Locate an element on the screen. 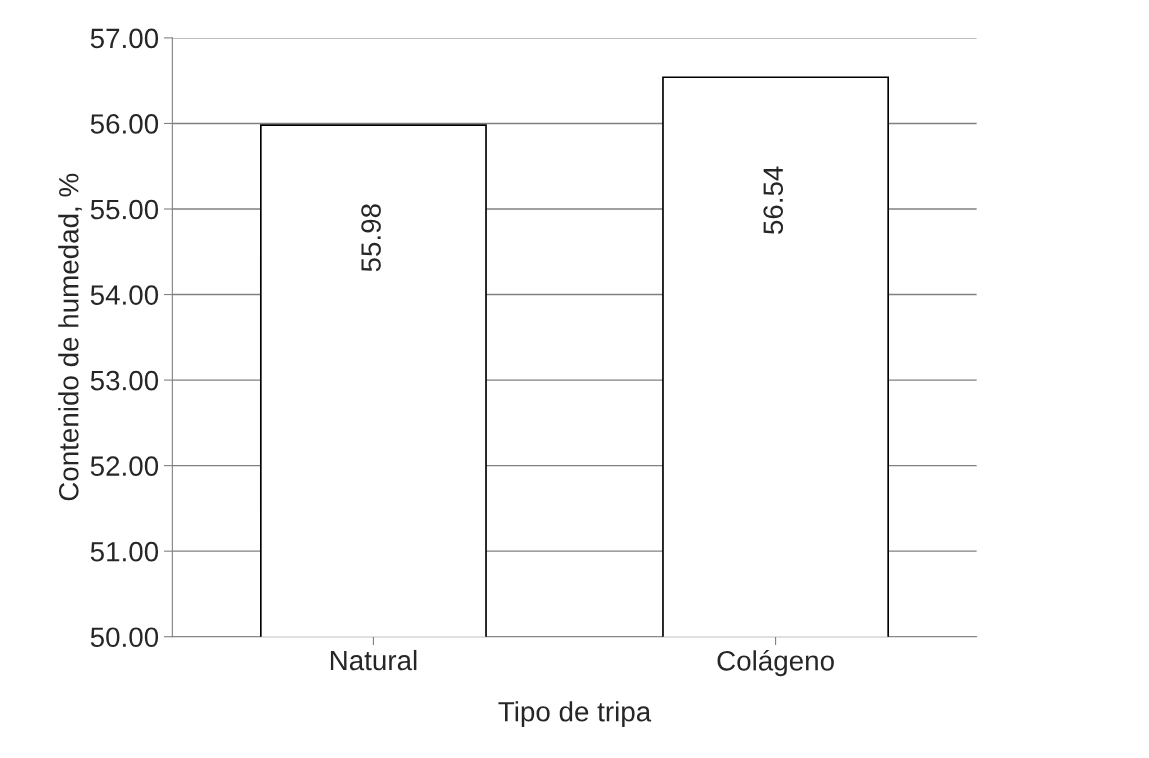  y-tick-label: 54.00 is located at coordinates (124, 295).